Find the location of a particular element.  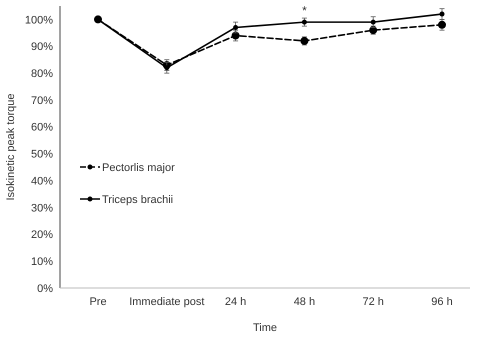

y-tick-label: 70% is located at coordinates (42, 100).